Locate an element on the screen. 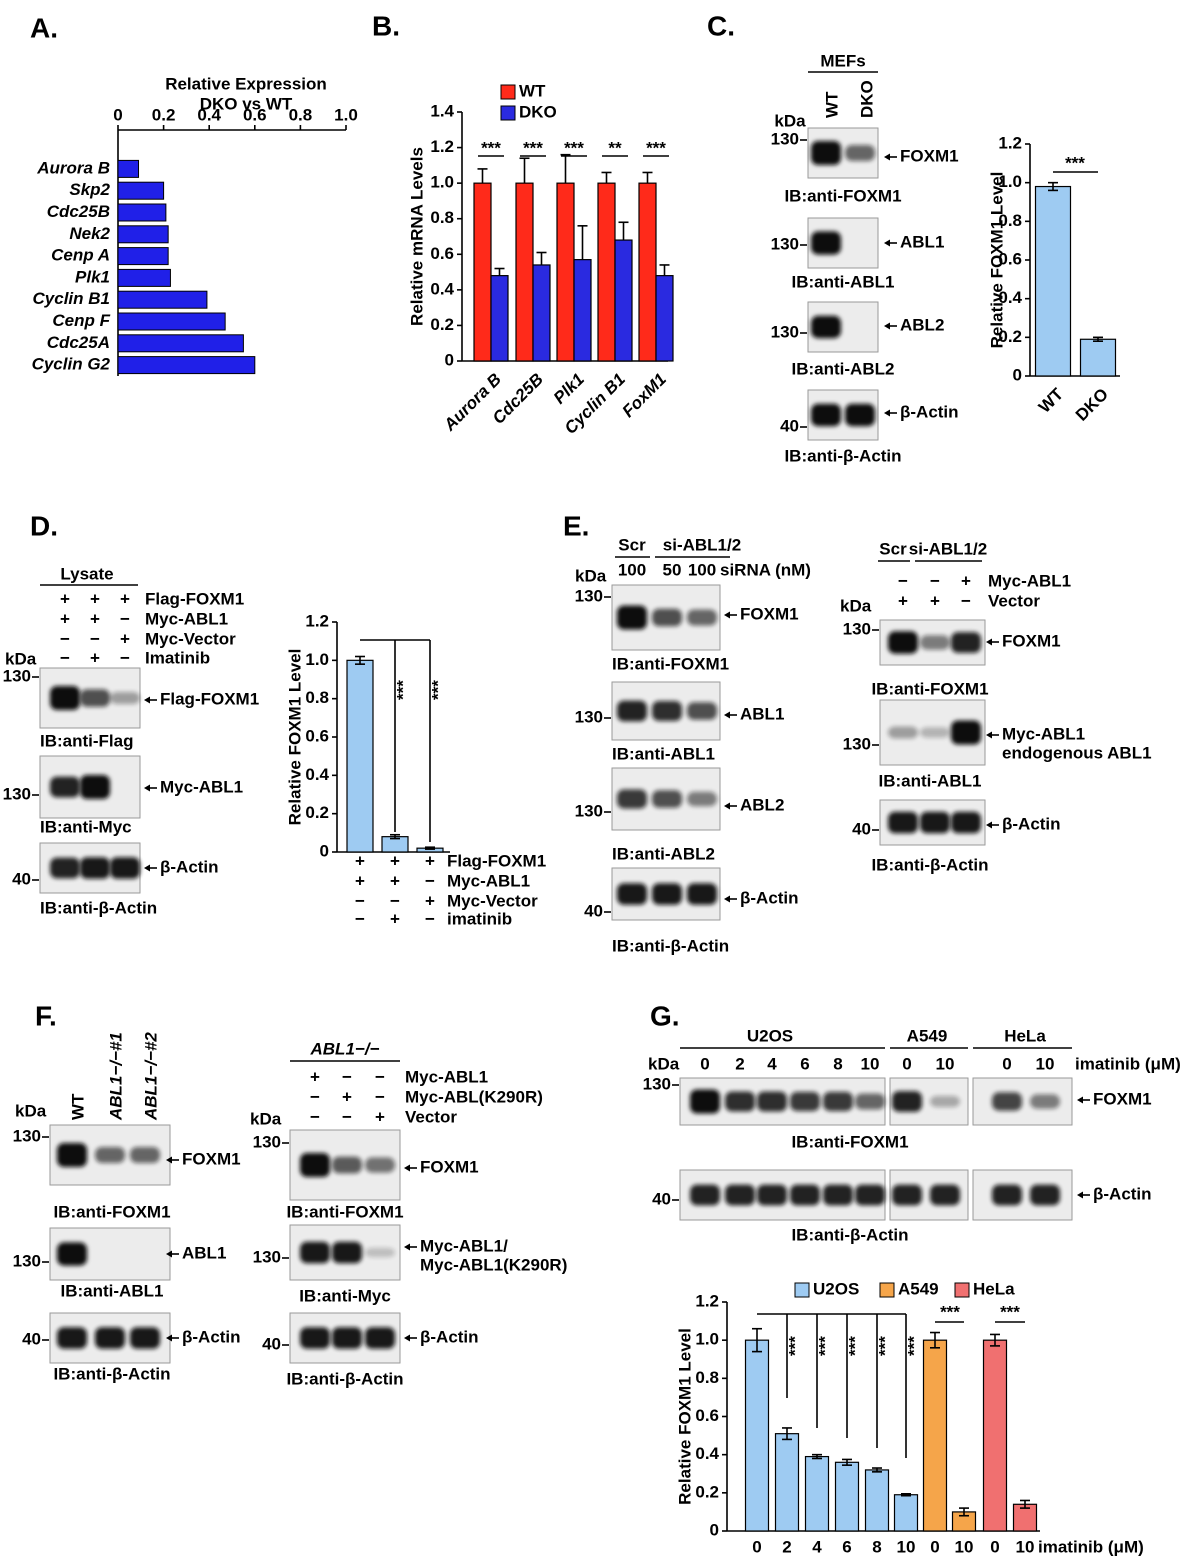  dose: 8 is located at coordinates (837, 1063).